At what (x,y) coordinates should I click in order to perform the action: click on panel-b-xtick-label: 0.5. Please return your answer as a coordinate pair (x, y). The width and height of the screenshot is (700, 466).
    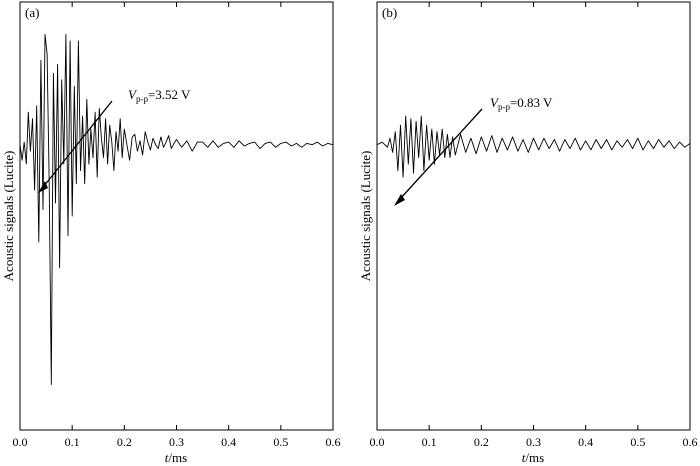
    Looking at the image, I should click on (637, 442).